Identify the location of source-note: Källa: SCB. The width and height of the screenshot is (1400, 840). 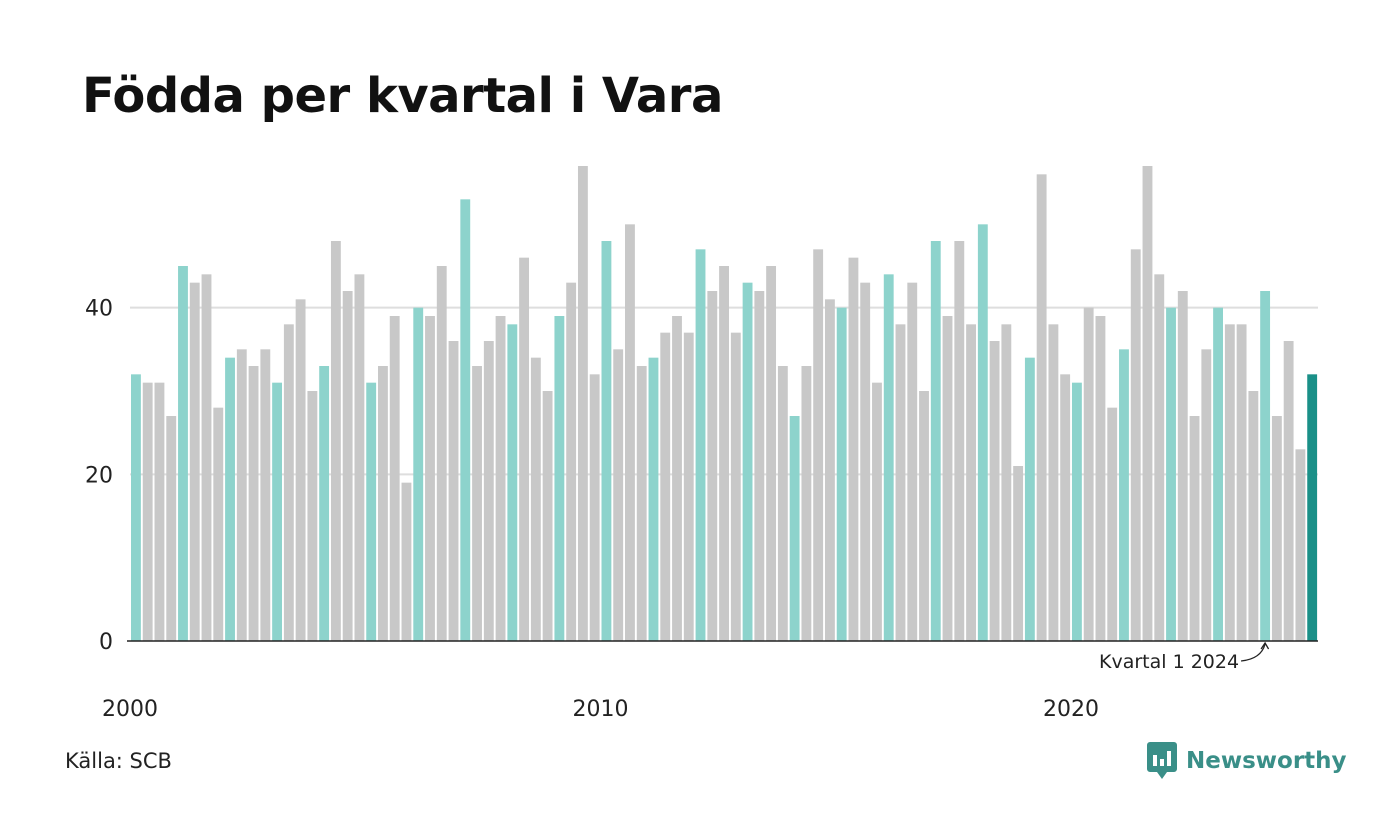
(118, 761).